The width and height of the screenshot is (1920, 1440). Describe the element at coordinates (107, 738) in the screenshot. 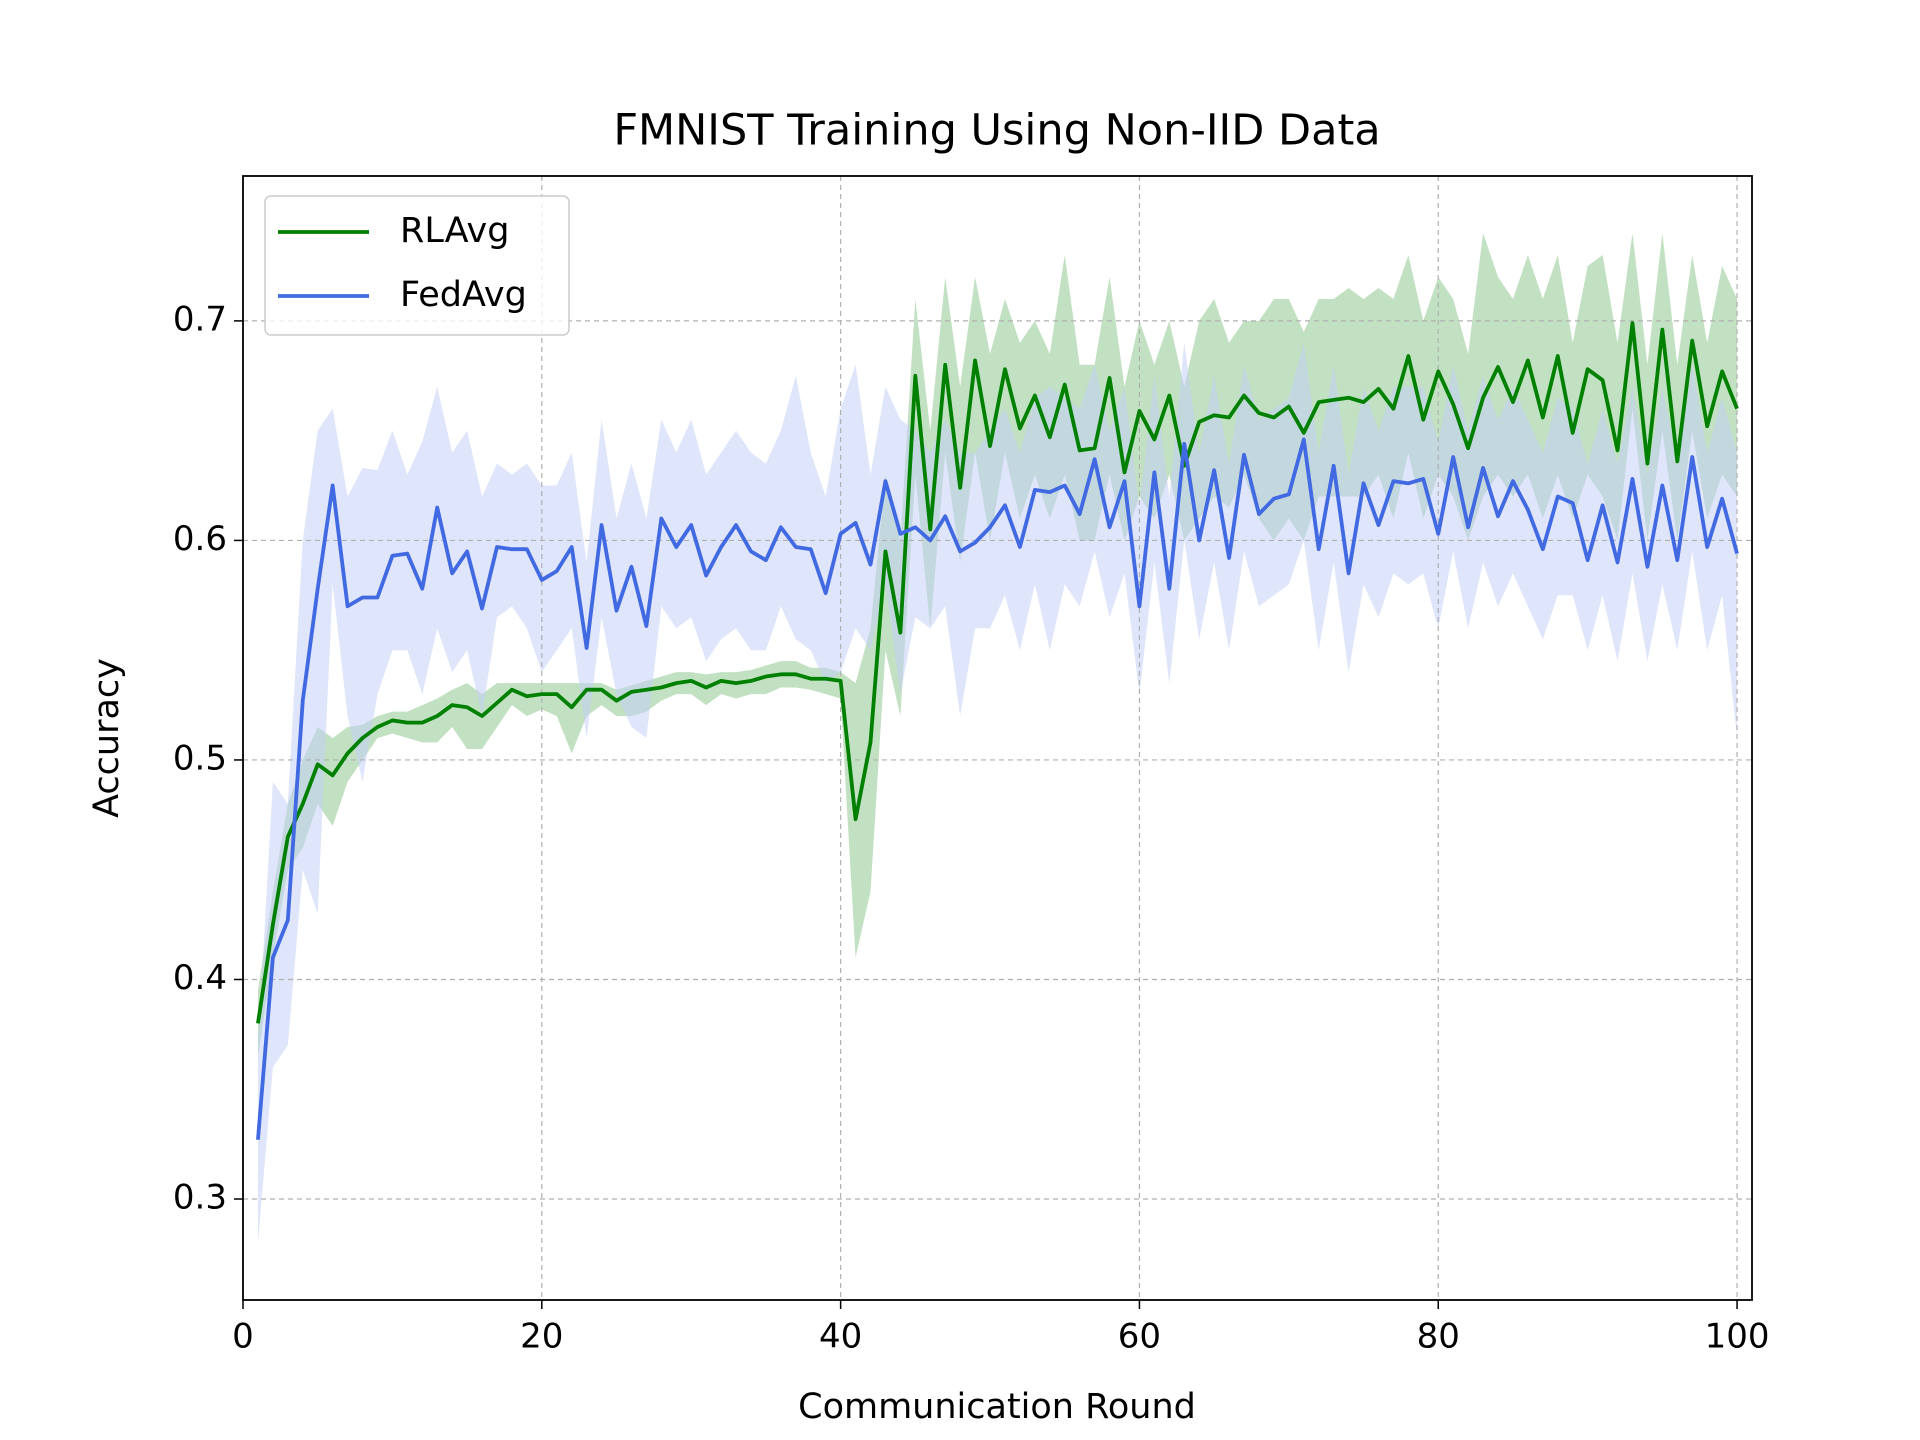

I see `y-axis-label: Accuracy` at that location.